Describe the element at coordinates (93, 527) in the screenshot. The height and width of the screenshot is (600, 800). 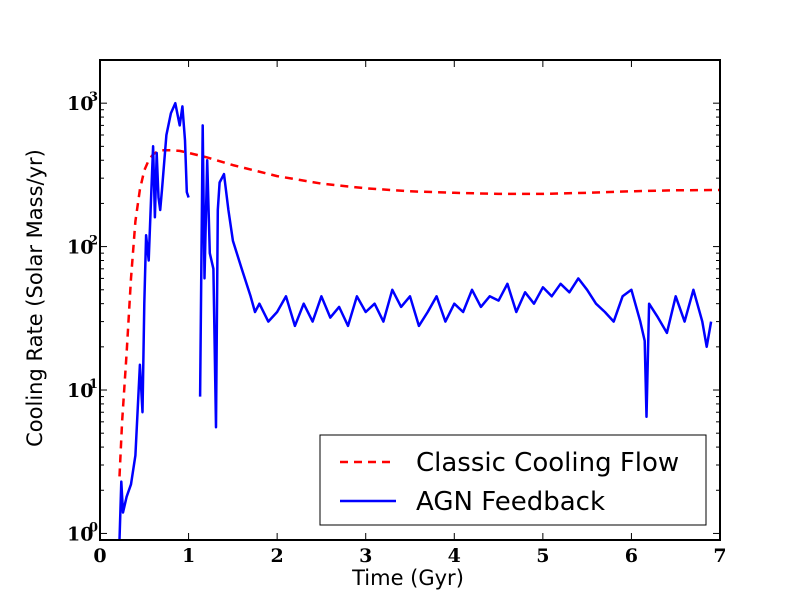
I see `y-tick-exponent: 0` at that location.